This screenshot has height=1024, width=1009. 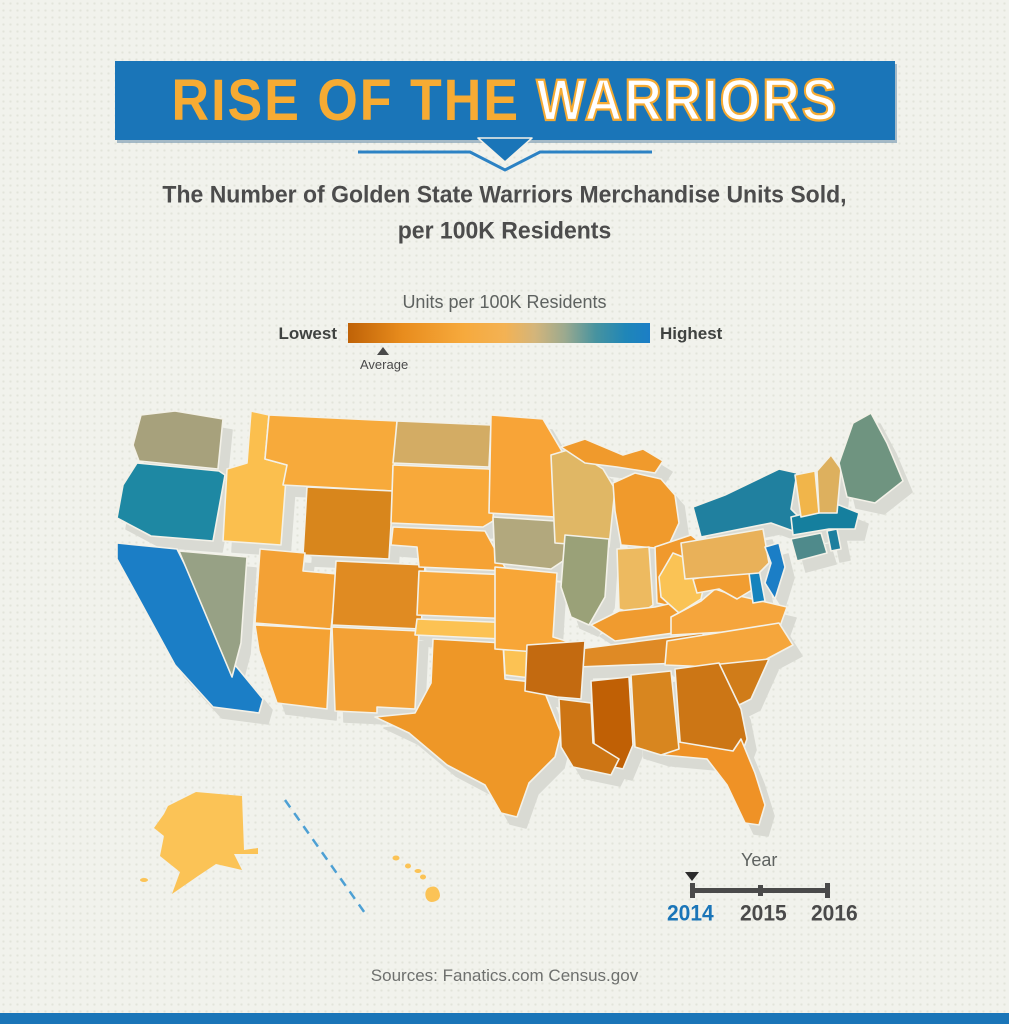 I want to click on footer-bar, so click(x=504, y=1018).